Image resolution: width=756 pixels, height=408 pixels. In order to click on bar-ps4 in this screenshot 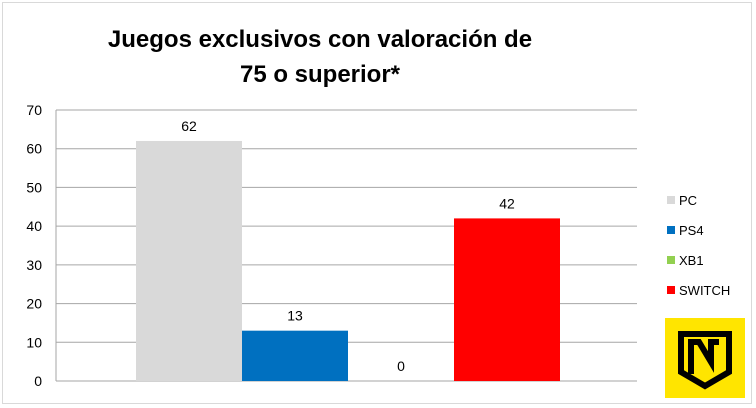, I will do `click(295, 355)`.